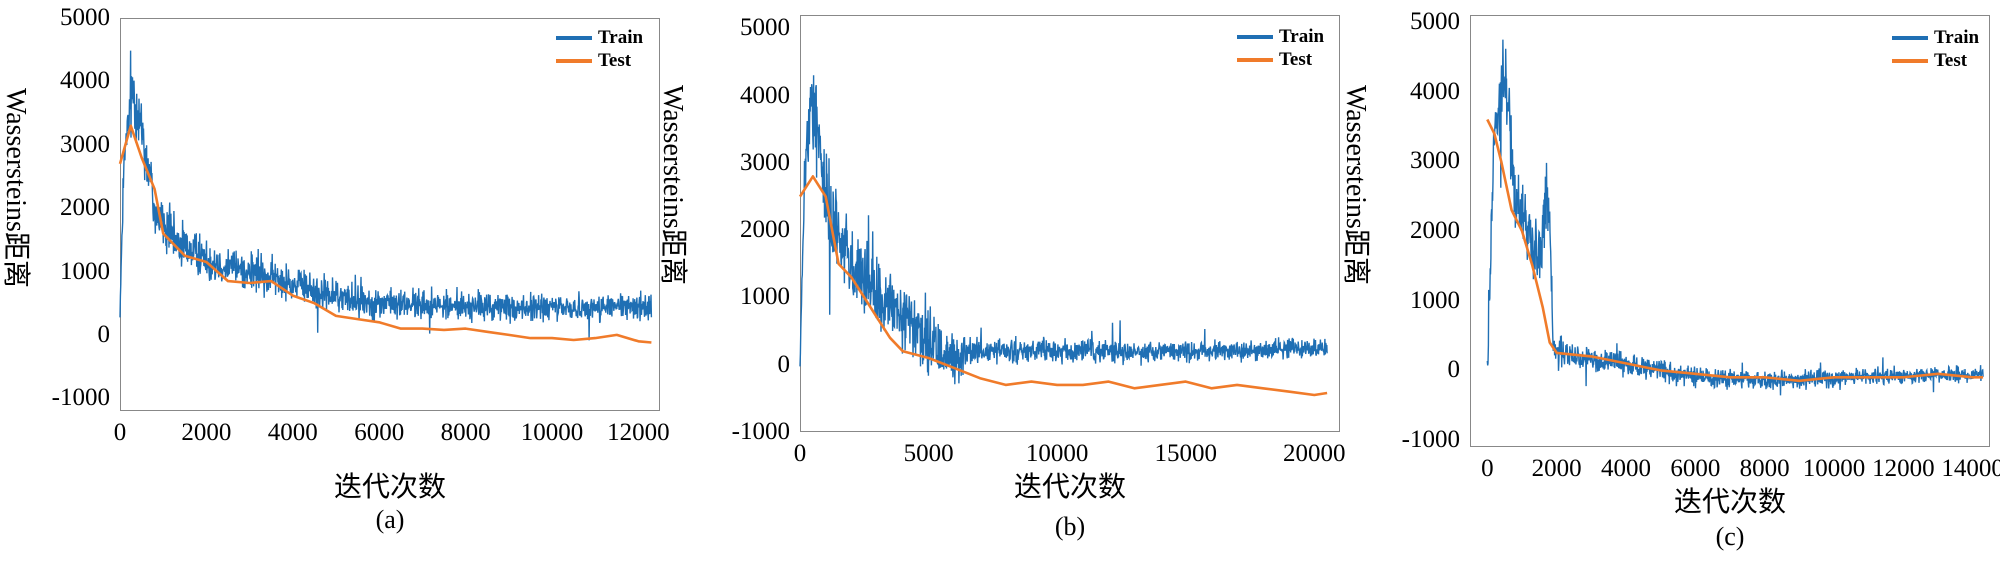 The width and height of the screenshot is (2000, 566). Describe the element at coordinates (1185, 453) in the screenshot. I see `x-tick-label: 15000` at that location.